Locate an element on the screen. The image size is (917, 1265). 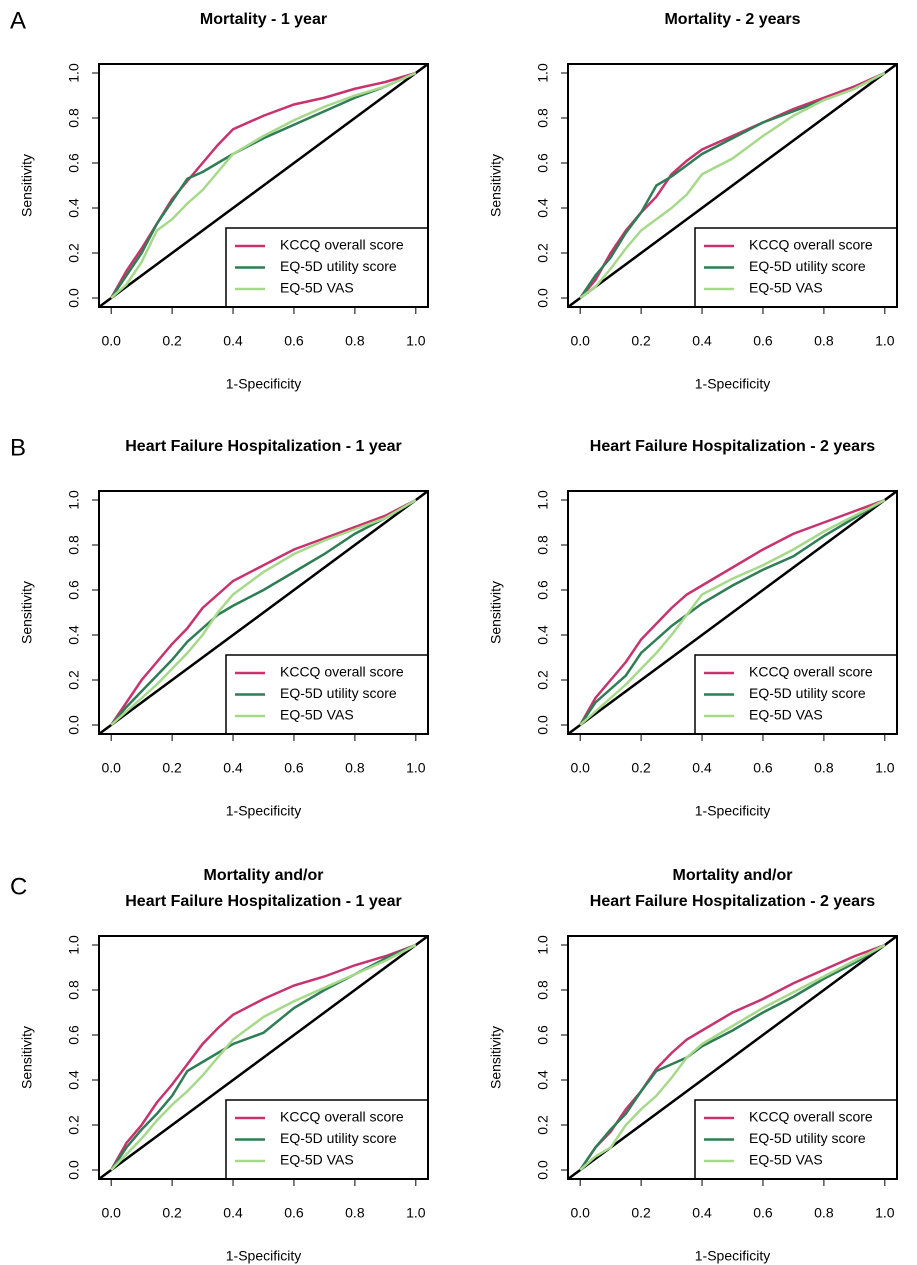
chart-title: Mortality - 2 years is located at coordinates (732, 19).